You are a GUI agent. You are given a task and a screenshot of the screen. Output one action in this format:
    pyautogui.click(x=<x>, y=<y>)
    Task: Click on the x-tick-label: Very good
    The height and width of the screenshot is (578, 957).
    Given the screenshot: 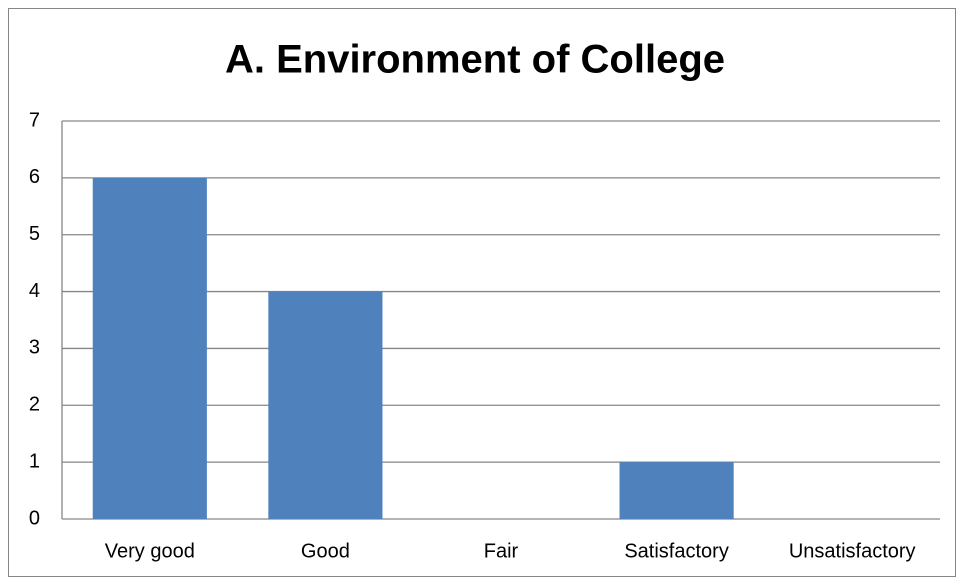 What is the action you would take?
    pyautogui.click(x=150, y=551)
    